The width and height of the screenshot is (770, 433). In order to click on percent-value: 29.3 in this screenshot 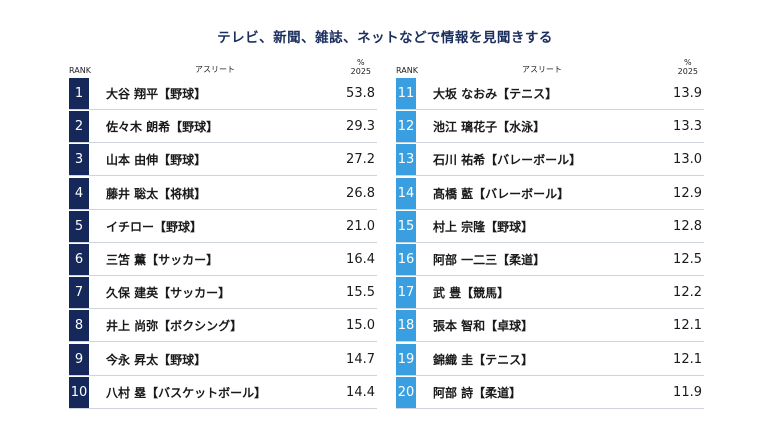, I will do `click(360, 127)`.